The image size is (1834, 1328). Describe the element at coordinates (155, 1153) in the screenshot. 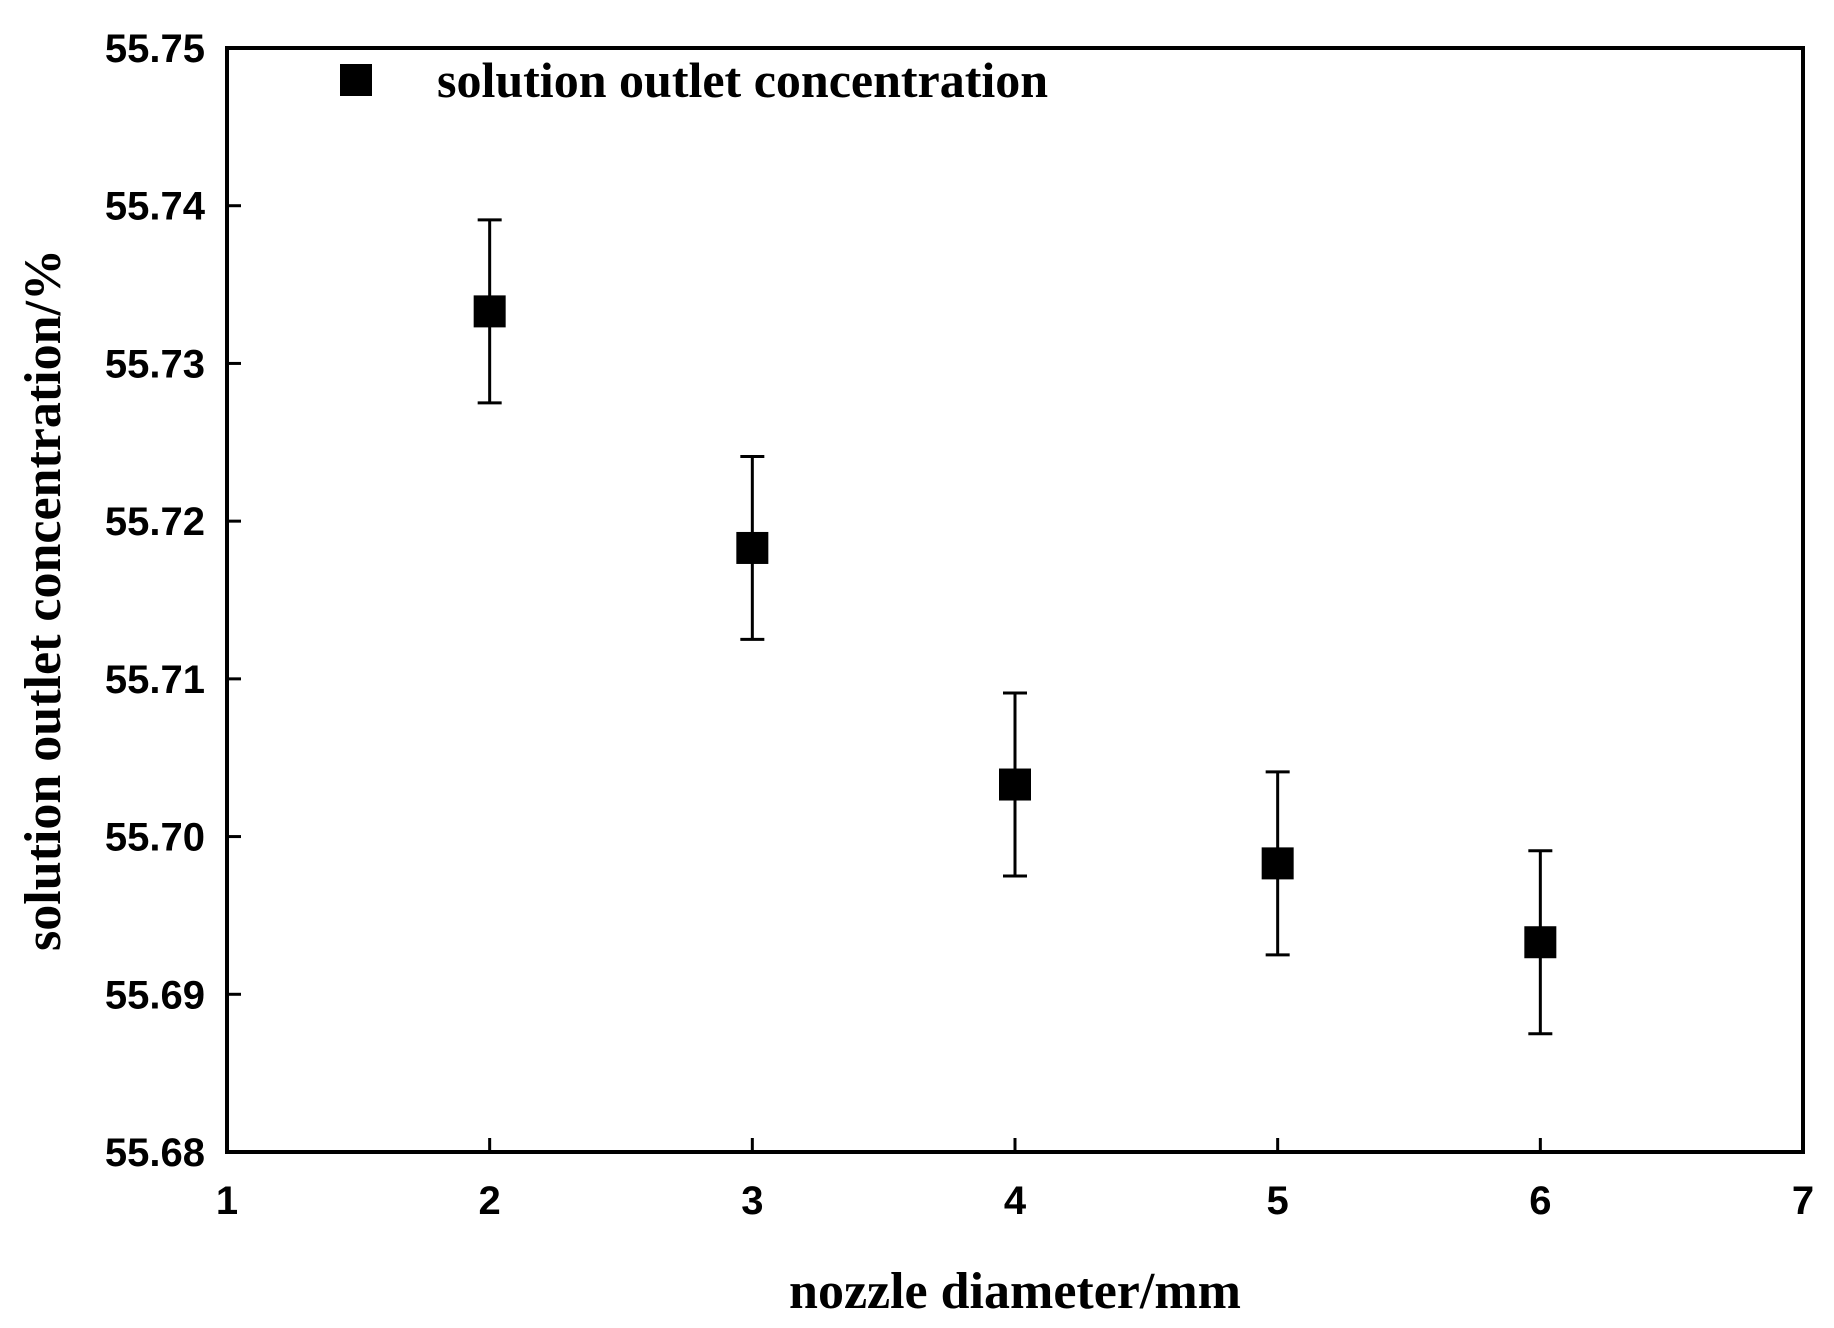

I see `y-tick-label: 55.68` at that location.